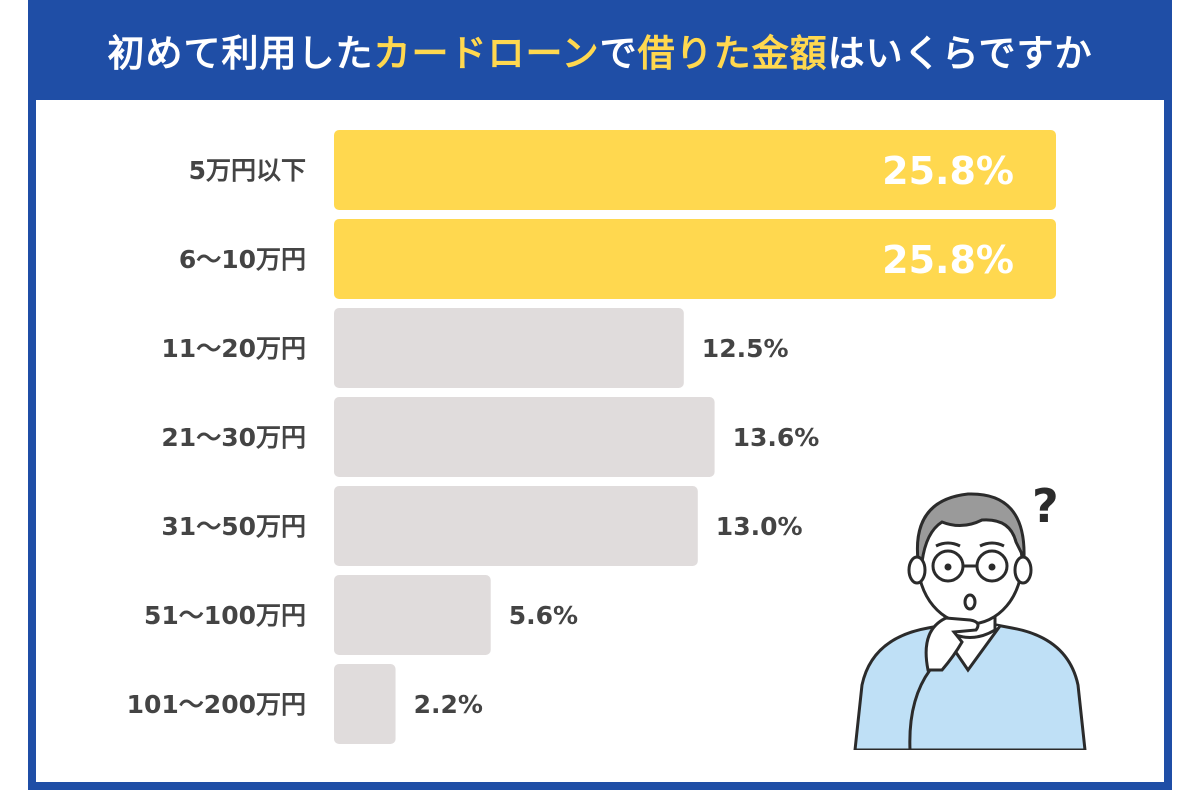 The image size is (1200, 800). Describe the element at coordinates (970, 614) in the screenshot. I see `thinking-man-icon: ?` at that location.